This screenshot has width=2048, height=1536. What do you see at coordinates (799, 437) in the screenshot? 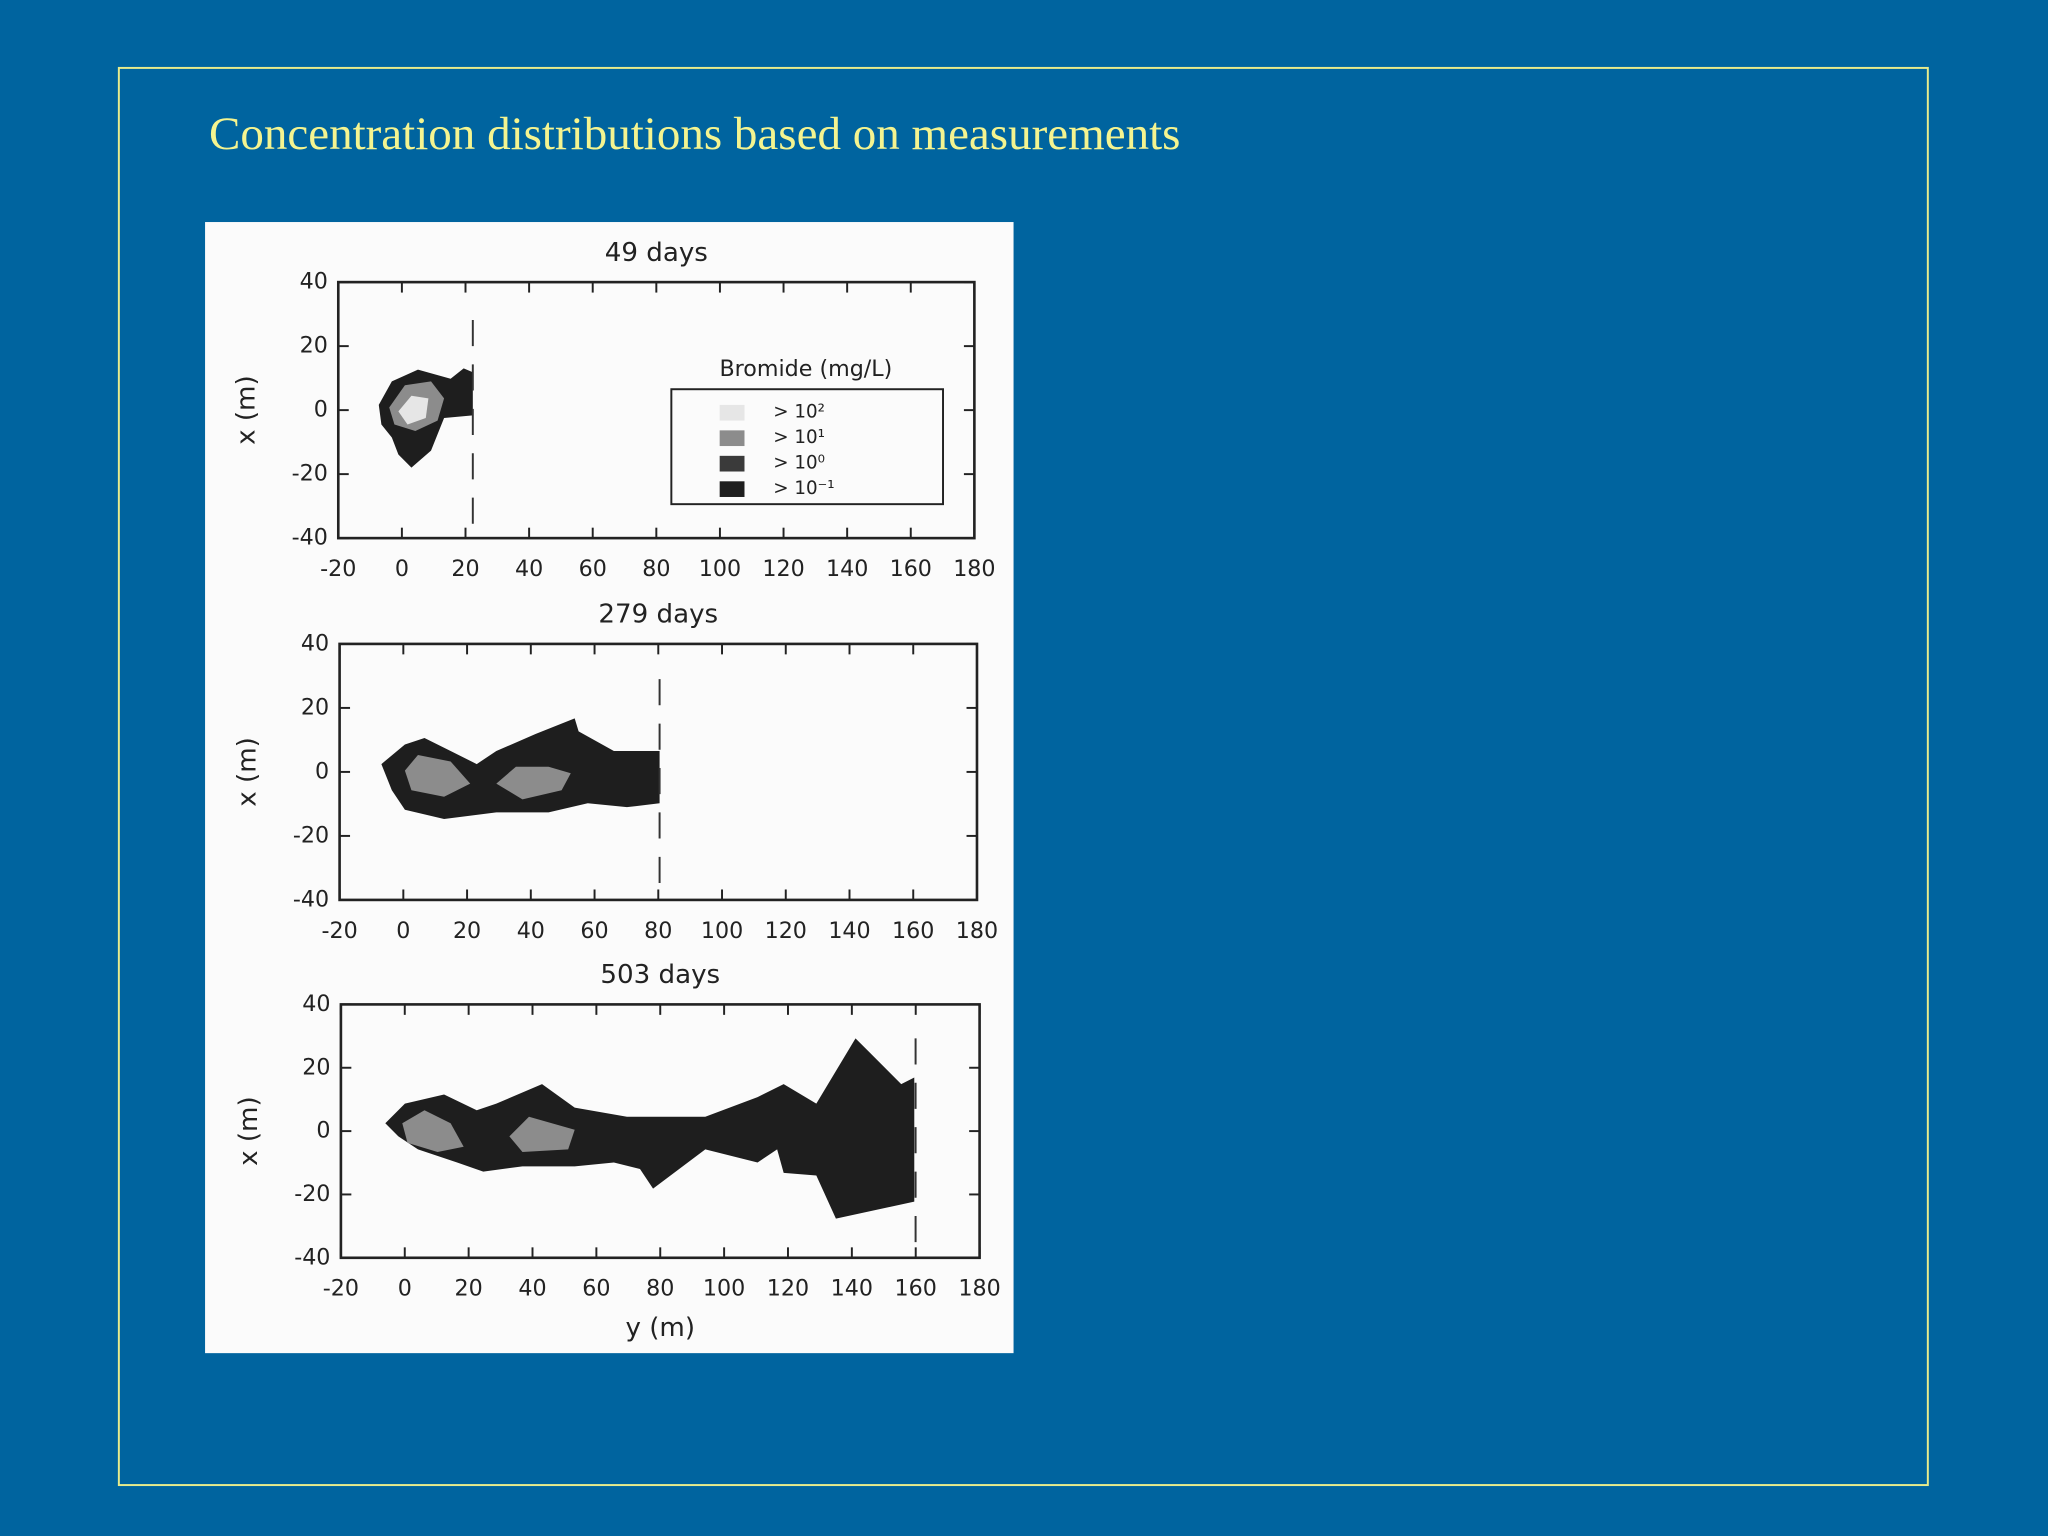
I see `legend-label: > 10¹` at bounding box center [799, 437].